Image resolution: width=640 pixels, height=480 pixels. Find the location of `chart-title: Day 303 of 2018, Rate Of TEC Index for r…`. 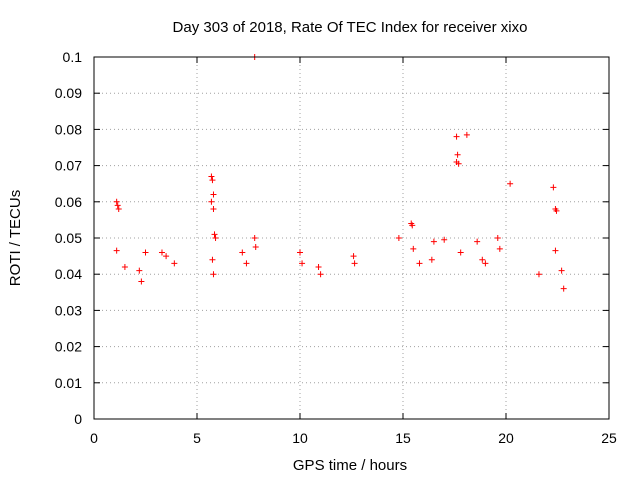

chart-title: Day 303 of 2018, Rate Of TEC Index for r… is located at coordinates (350, 27).